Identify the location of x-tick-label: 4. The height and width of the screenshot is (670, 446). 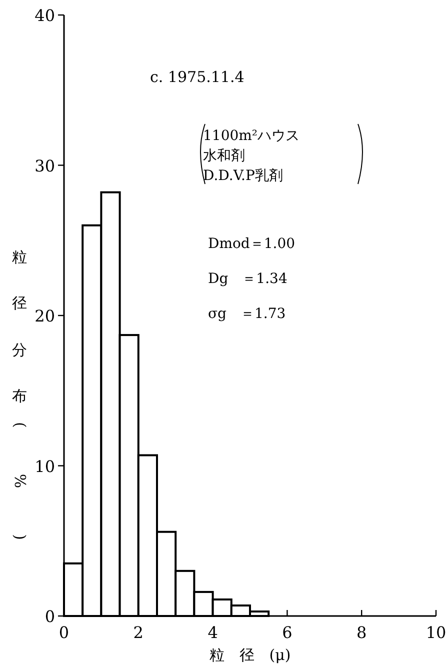
(213, 632).